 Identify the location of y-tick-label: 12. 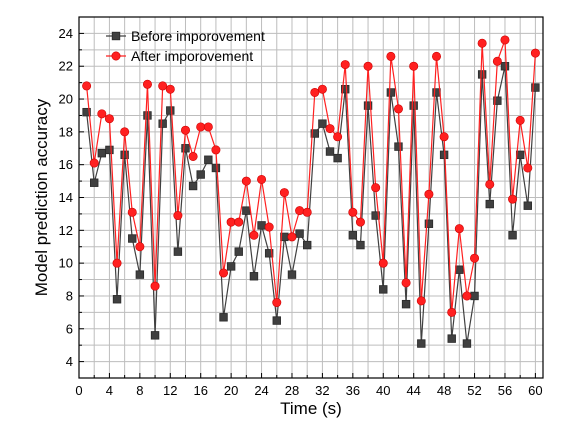
(66, 230).